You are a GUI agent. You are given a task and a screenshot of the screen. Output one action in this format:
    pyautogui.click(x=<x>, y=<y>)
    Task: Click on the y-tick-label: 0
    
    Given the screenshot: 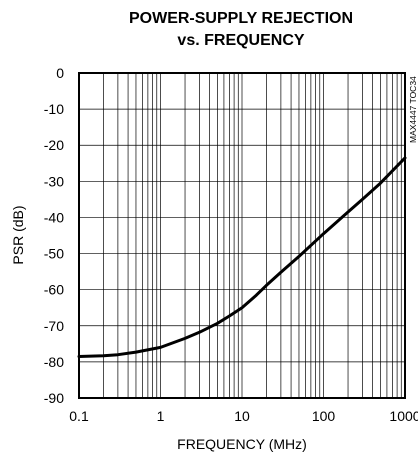 What is the action you would take?
    pyautogui.click(x=60, y=73)
    